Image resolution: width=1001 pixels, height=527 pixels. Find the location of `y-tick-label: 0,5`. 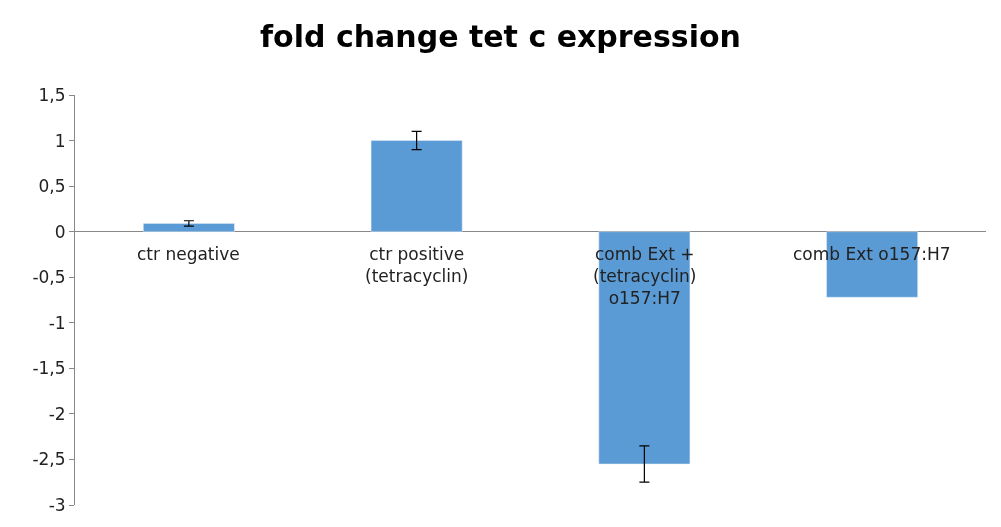

y-tick-label: 0,5 is located at coordinates (52, 186).